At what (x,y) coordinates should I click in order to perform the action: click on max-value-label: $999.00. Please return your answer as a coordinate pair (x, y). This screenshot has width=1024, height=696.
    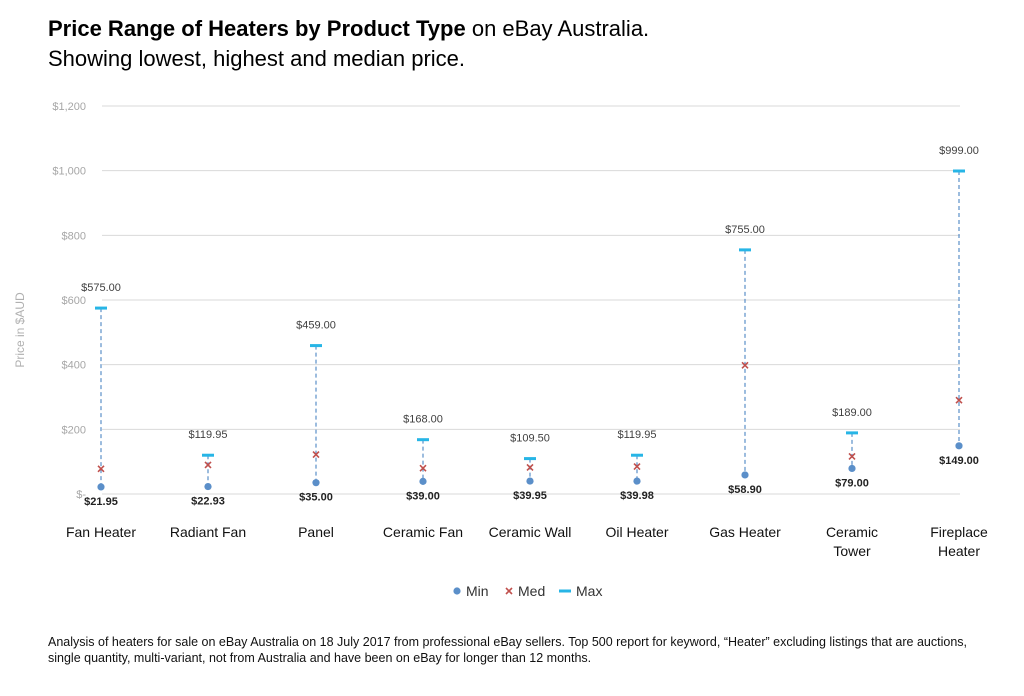
    Looking at the image, I should click on (959, 151).